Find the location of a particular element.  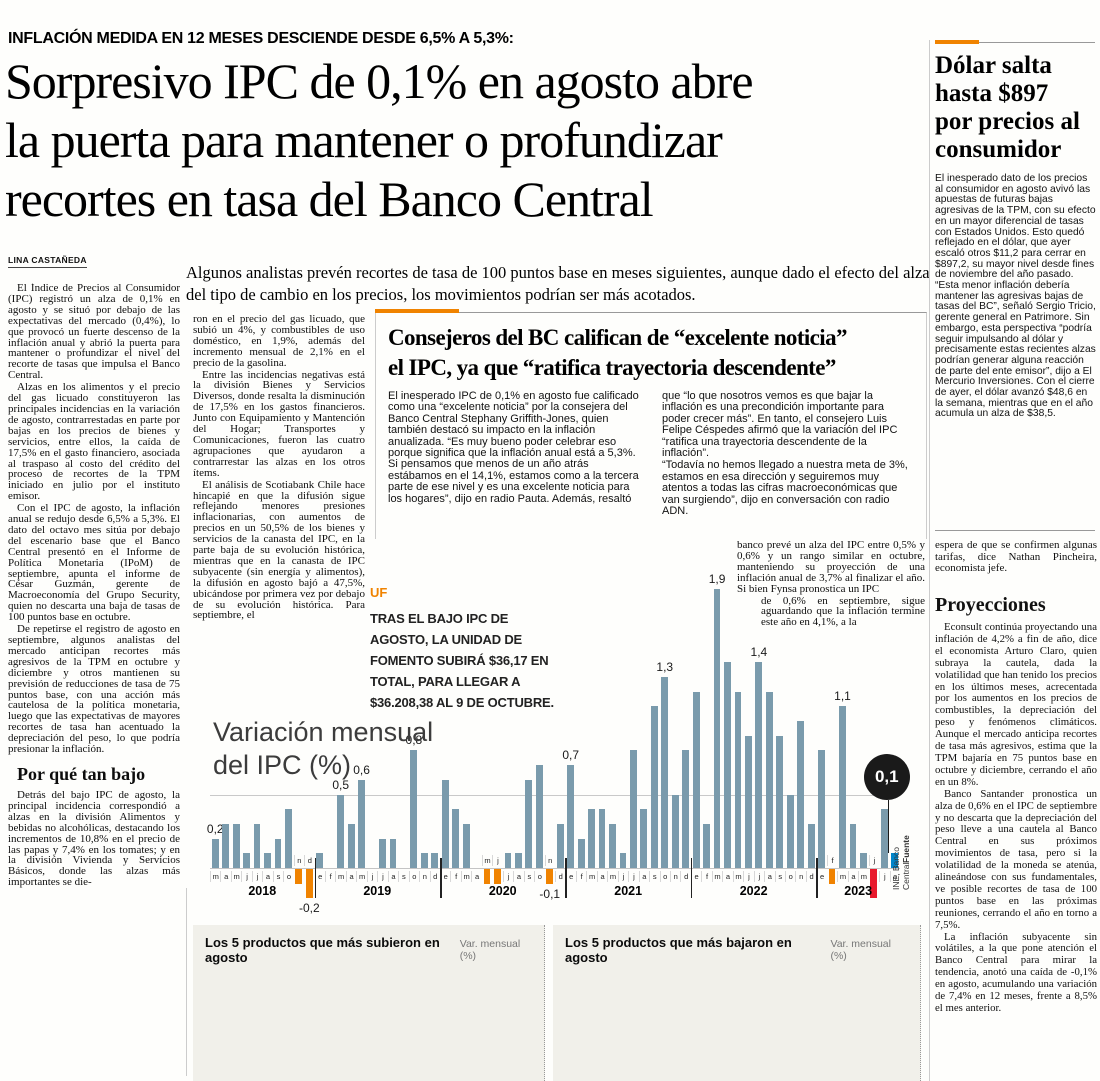

uf-label: UF is located at coordinates (379, 592).